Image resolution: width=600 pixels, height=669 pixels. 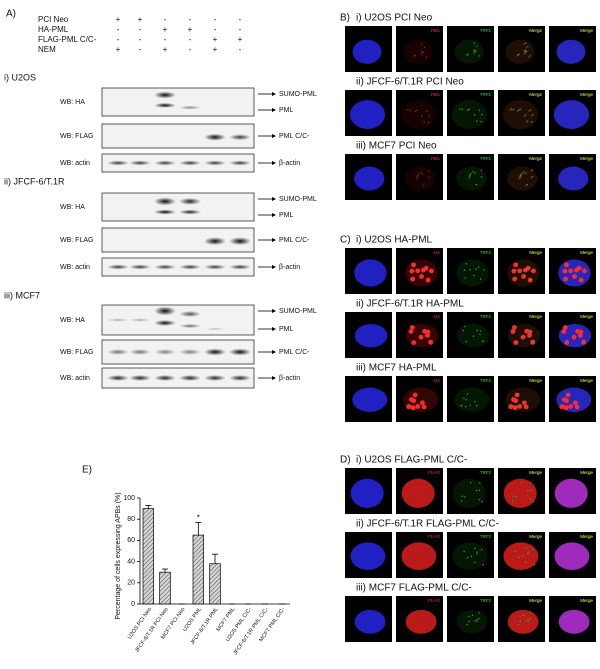 What do you see at coordinates (67, 39) in the screenshot?
I see `treatment-label: FLAG-PML C/C-` at bounding box center [67, 39].